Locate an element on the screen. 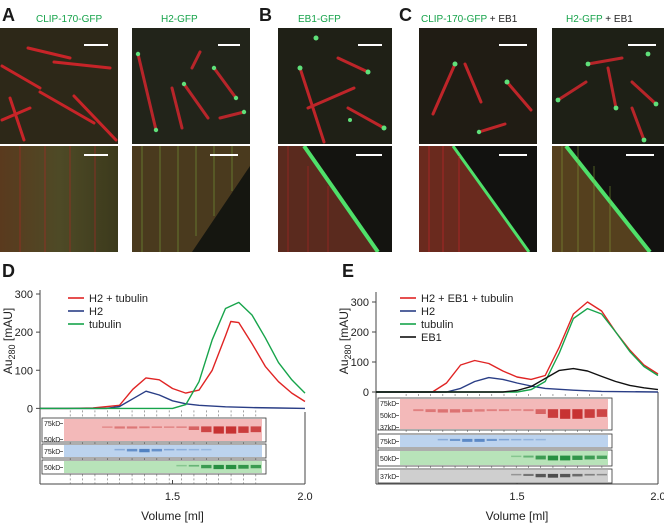  panel-label-d: D is located at coordinates (8, 271).